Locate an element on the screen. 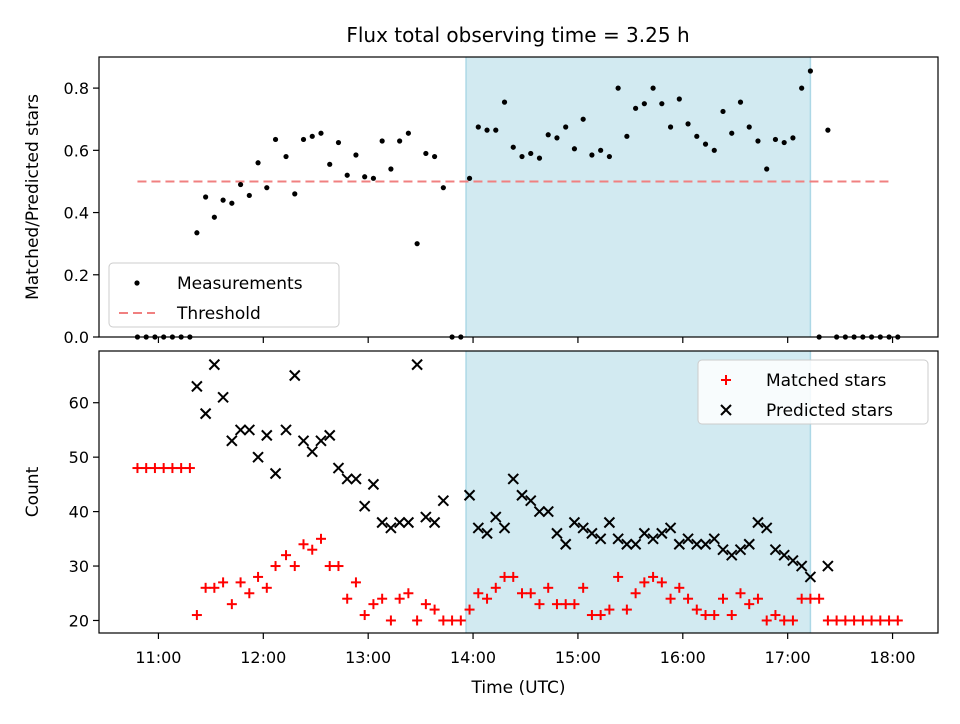 Image resolution: width=960 pixels, height=724 pixels. x-tick-label: 11:00 is located at coordinates (158, 657).